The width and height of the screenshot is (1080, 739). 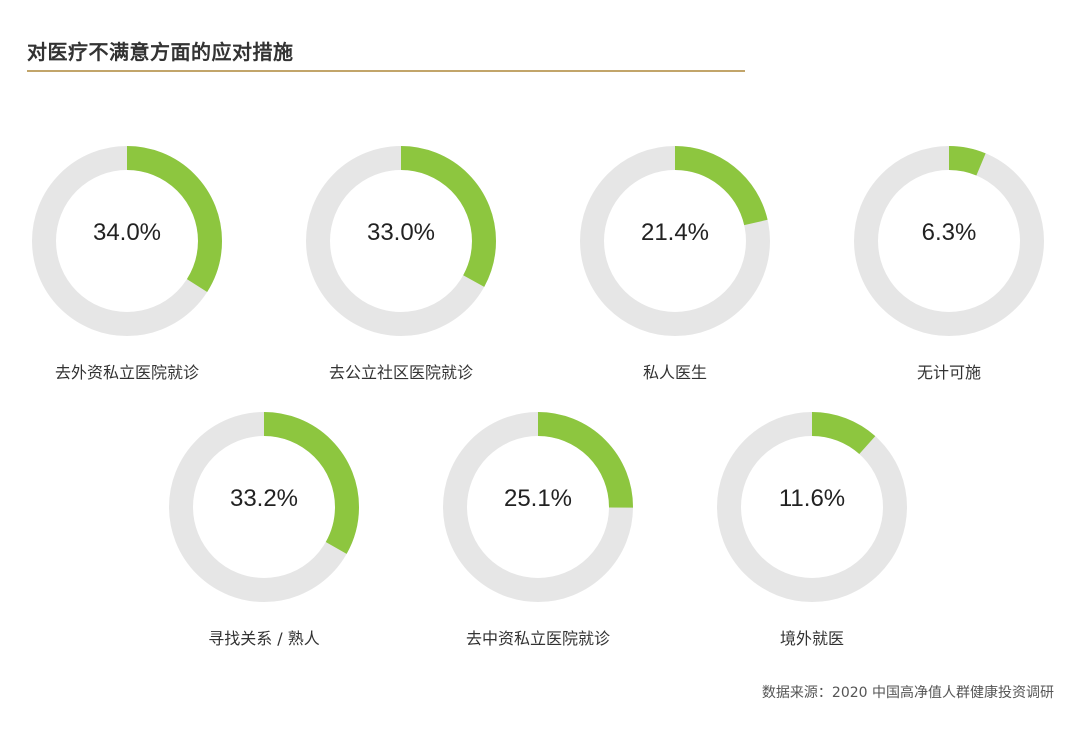 I want to click on donut-2: 33.0% 去公立社区医院就诊, so click(x=401, y=261).